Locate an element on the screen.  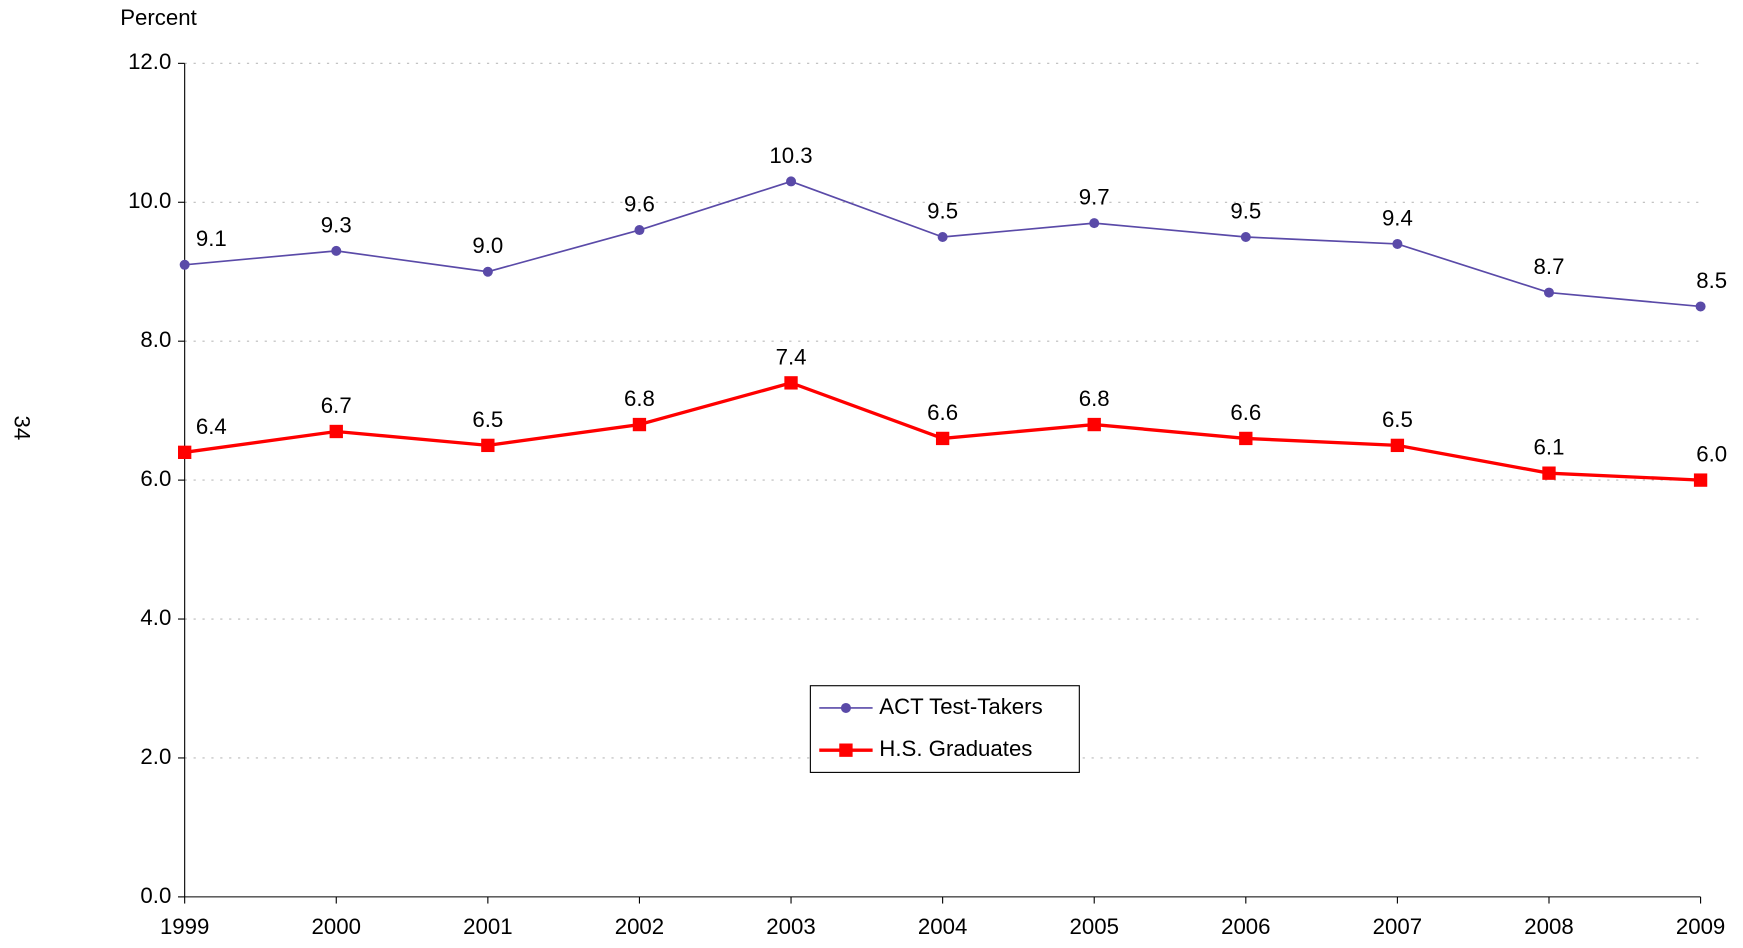
y-tick-label: 12.0 is located at coordinates (149, 61).